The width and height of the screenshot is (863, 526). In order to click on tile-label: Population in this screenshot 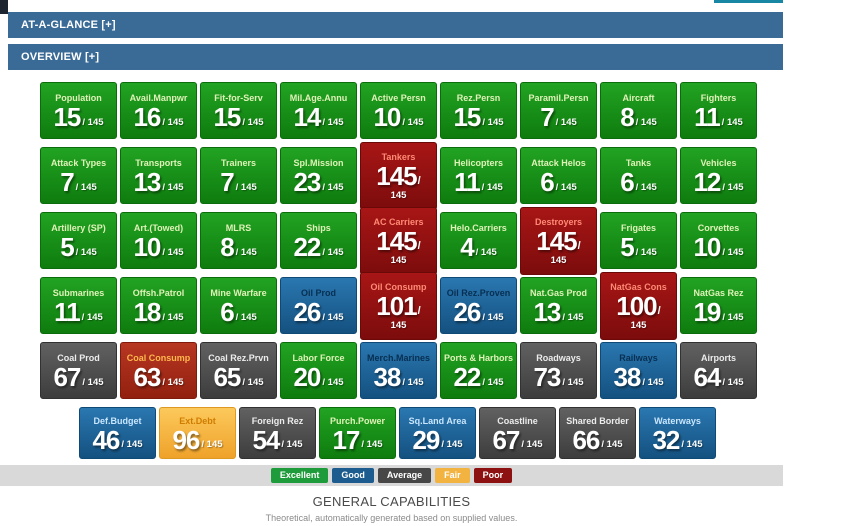, I will do `click(78, 98)`.